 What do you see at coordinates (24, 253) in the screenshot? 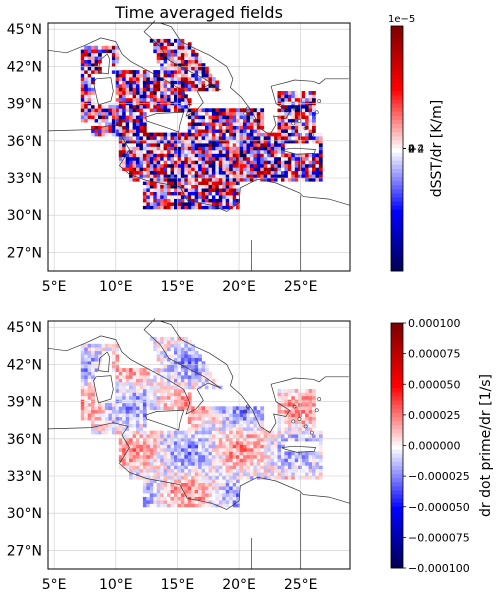
I see `y-tick-label: 27°N` at bounding box center [24, 253].